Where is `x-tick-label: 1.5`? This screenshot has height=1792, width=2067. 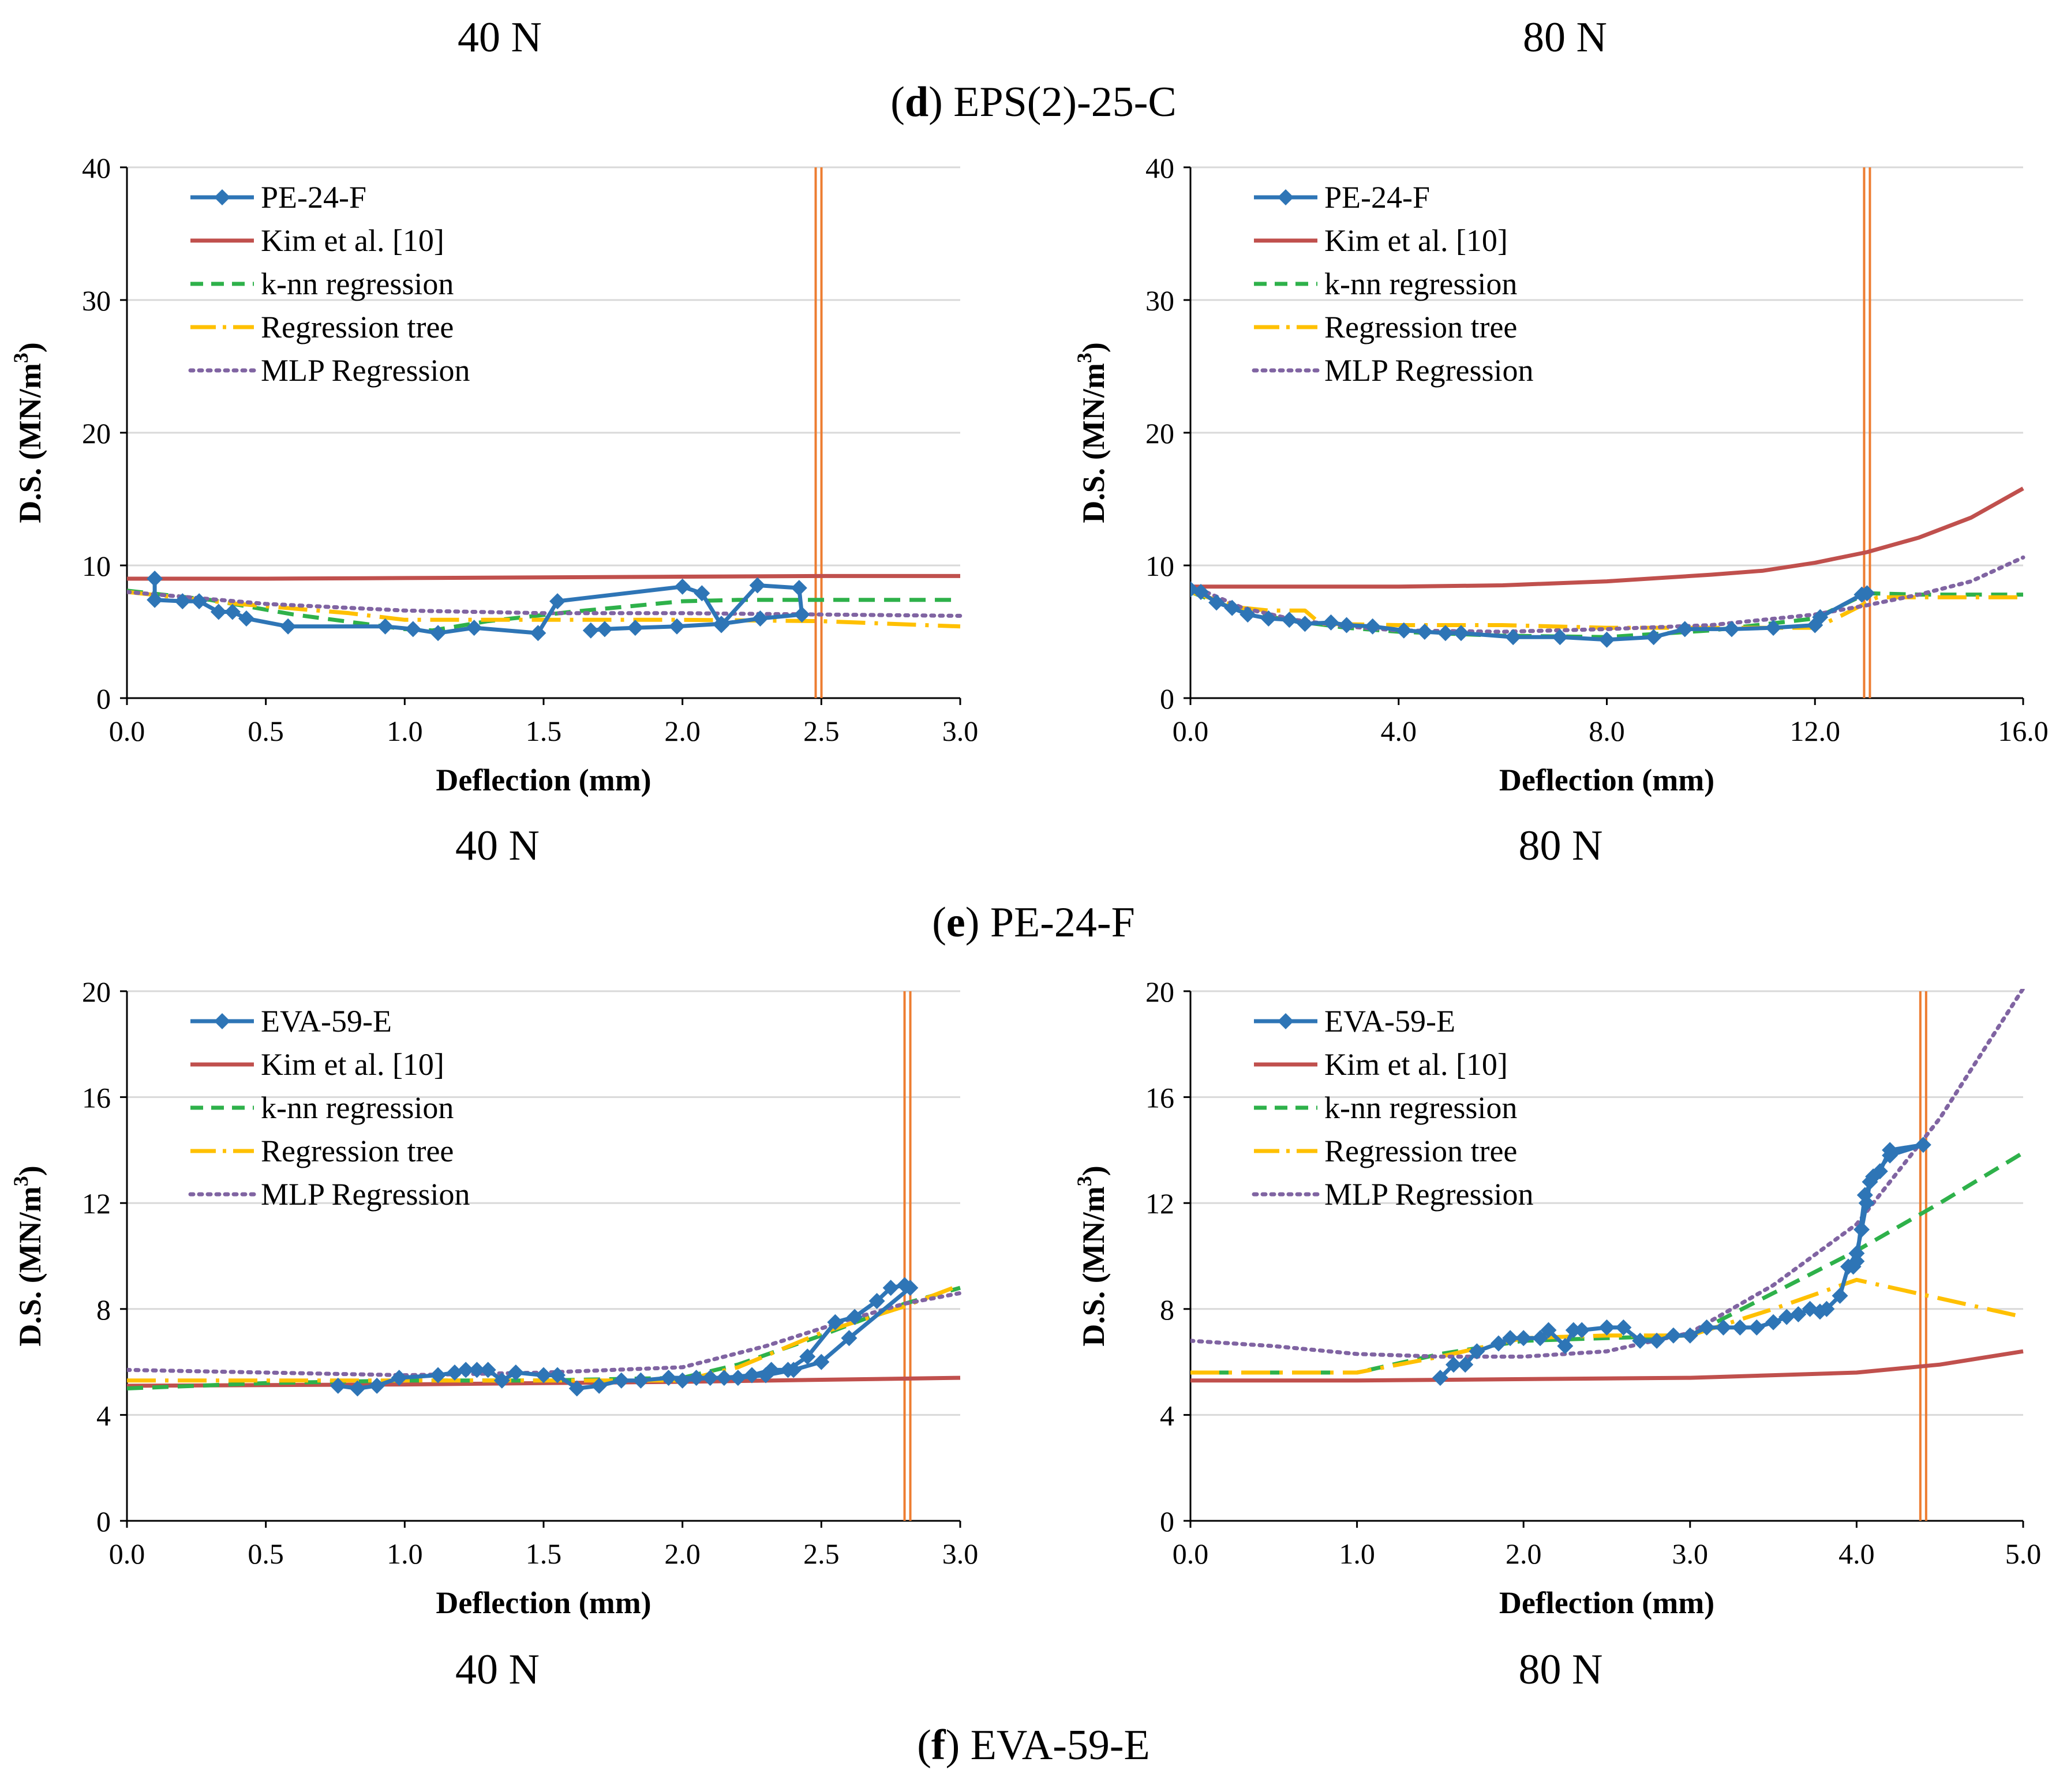 x-tick-label: 1.5 is located at coordinates (544, 1554).